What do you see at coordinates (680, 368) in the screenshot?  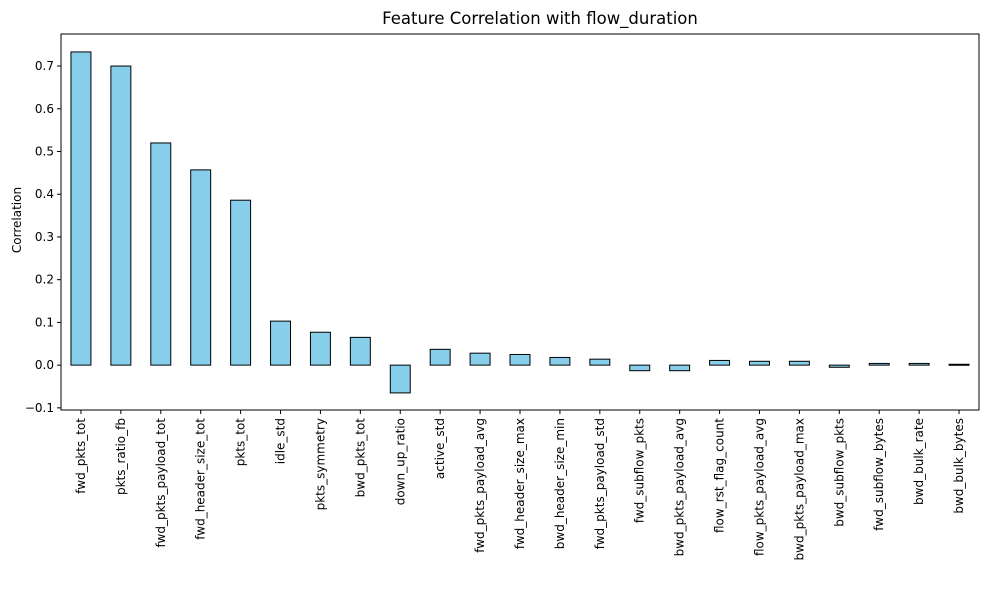 I see `bar-bwd_pkts_payload_avg` at bounding box center [680, 368].